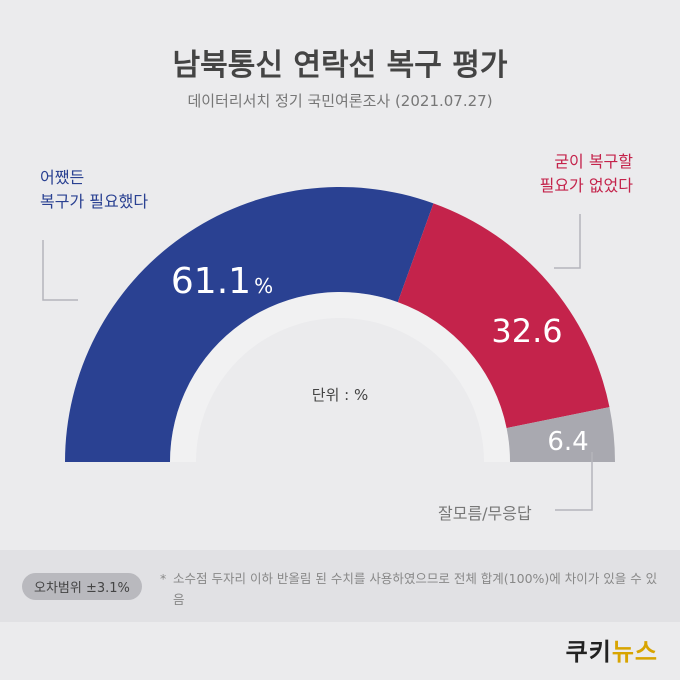 The image size is (680, 680). What do you see at coordinates (586, 185) in the screenshot?
I see `label-no-need-line2: 필요가 없었다` at bounding box center [586, 185].